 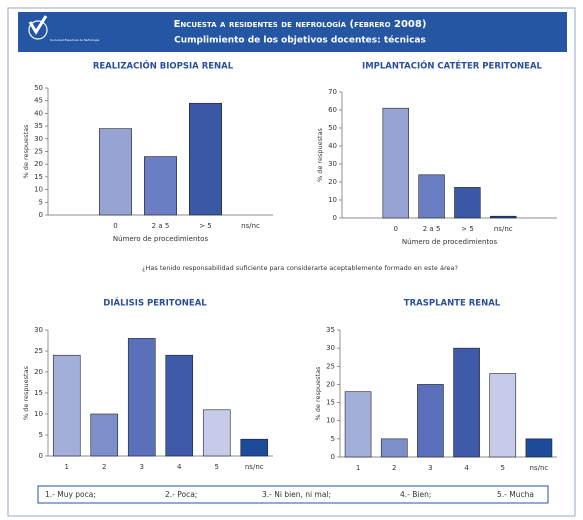 I want to click on chart-title: IMPLANTACIÓN CATÉTER PERITONEAL, so click(x=452, y=66).